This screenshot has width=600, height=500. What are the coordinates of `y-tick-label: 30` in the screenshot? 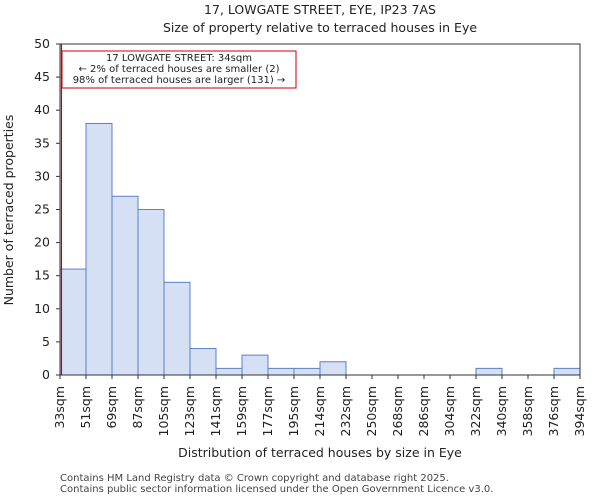 It's located at (42, 175).